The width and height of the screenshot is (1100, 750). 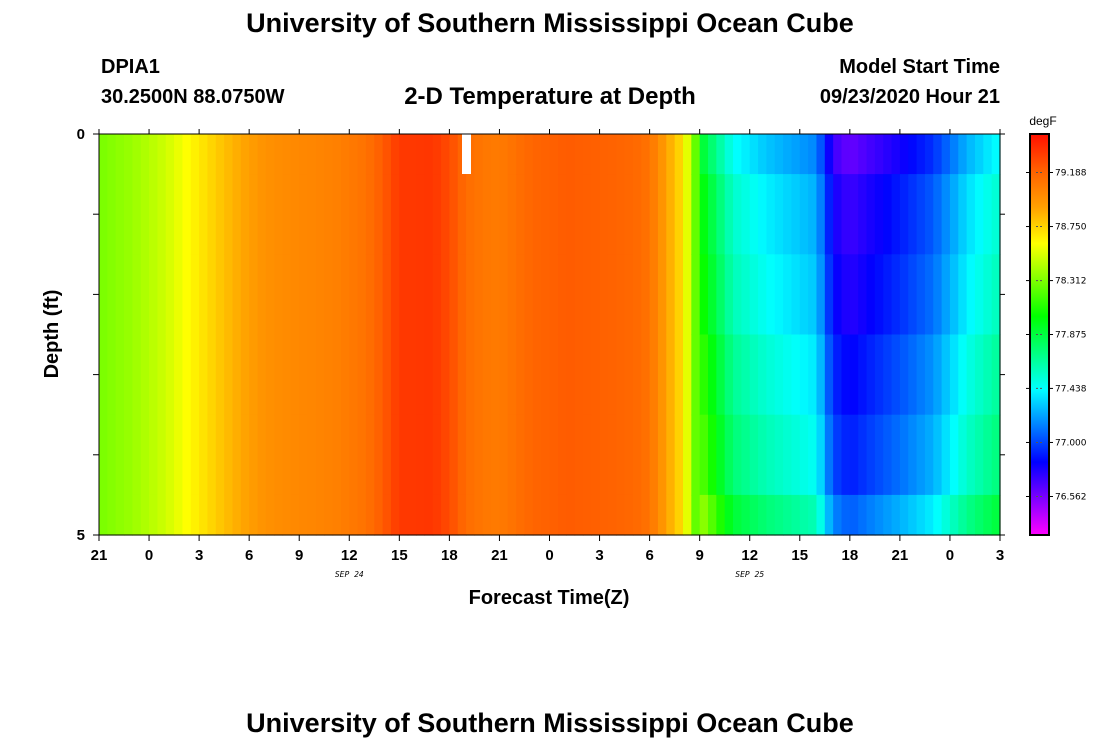 What do you see at coordinates (1039, 334) in the screenshot?
I see `colorbar-scale` at bounding box center [1039, 334].